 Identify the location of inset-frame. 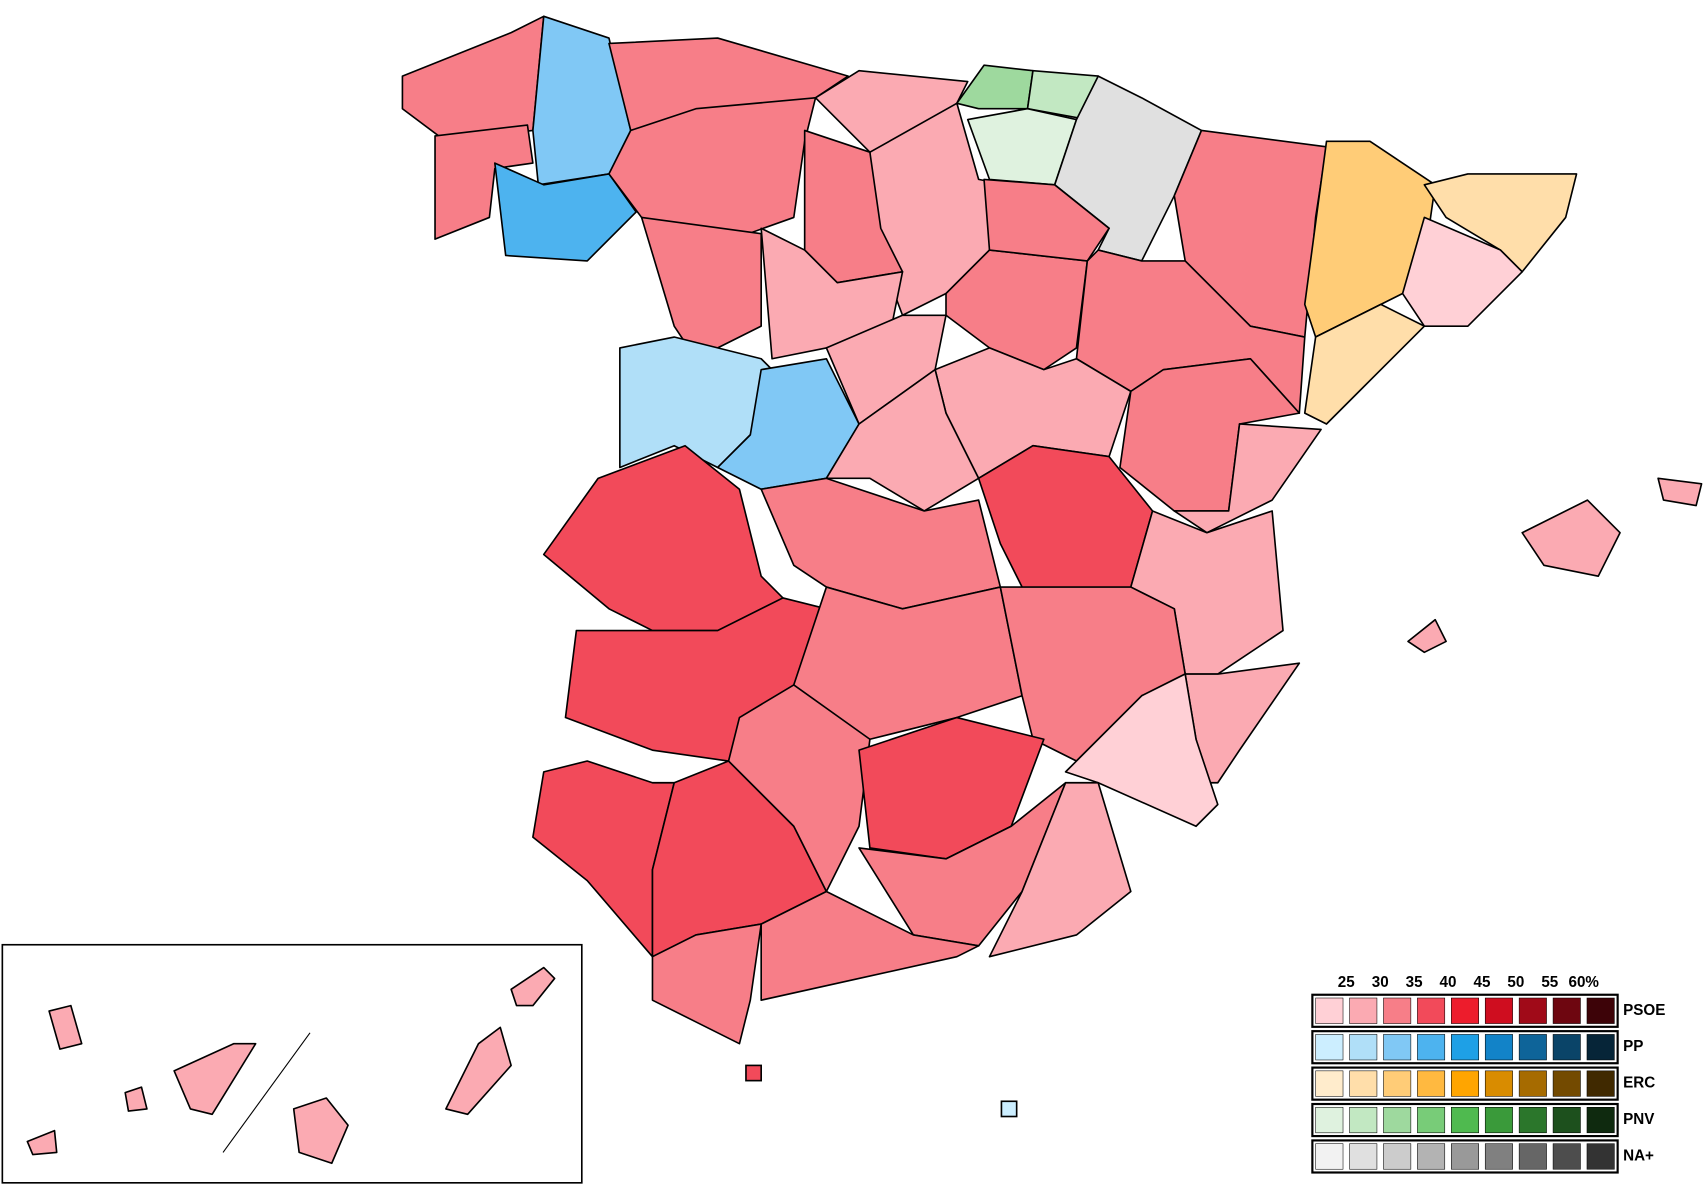
(292, 1063).